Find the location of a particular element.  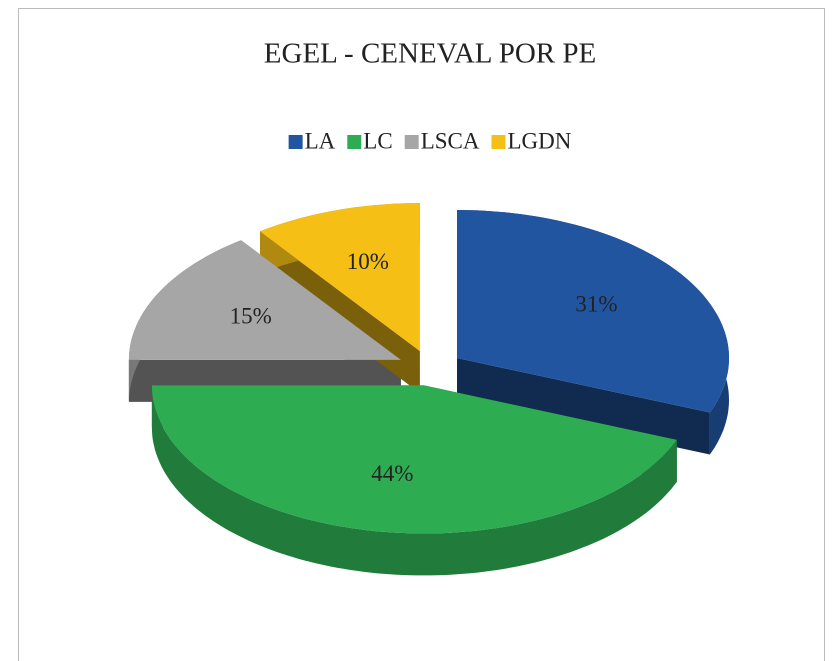

chart-title: EGEL - CENEVAL POR PE is located at coordinates (430, 54).